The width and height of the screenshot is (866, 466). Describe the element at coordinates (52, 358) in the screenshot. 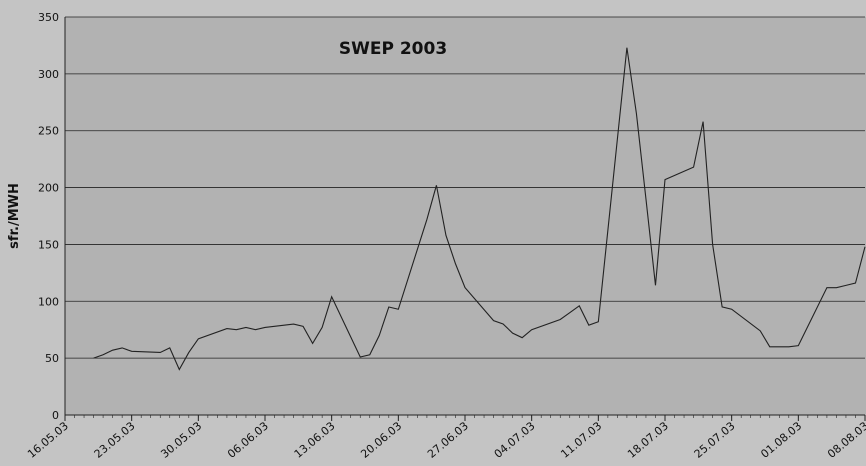

I see `y-tick-label: 50` at that location.